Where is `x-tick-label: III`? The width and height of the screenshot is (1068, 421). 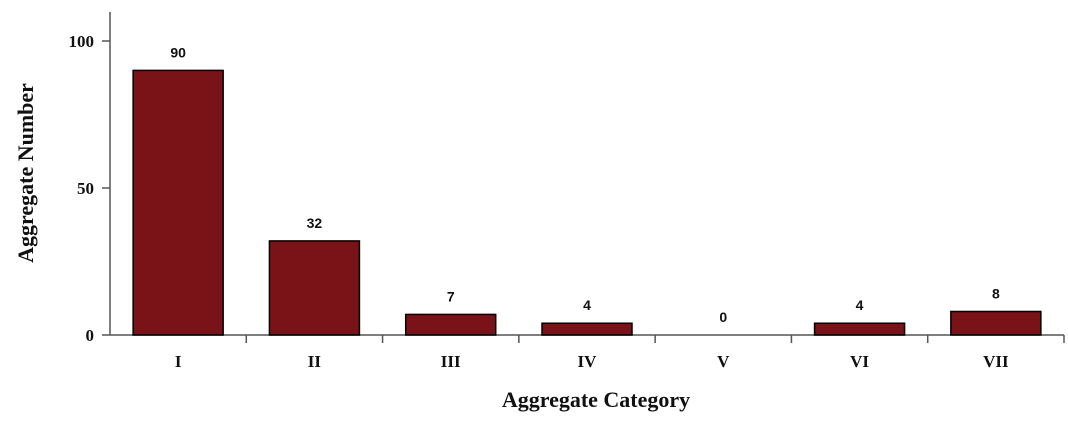
x-tick-label: III is located at coordinates (451, 361).